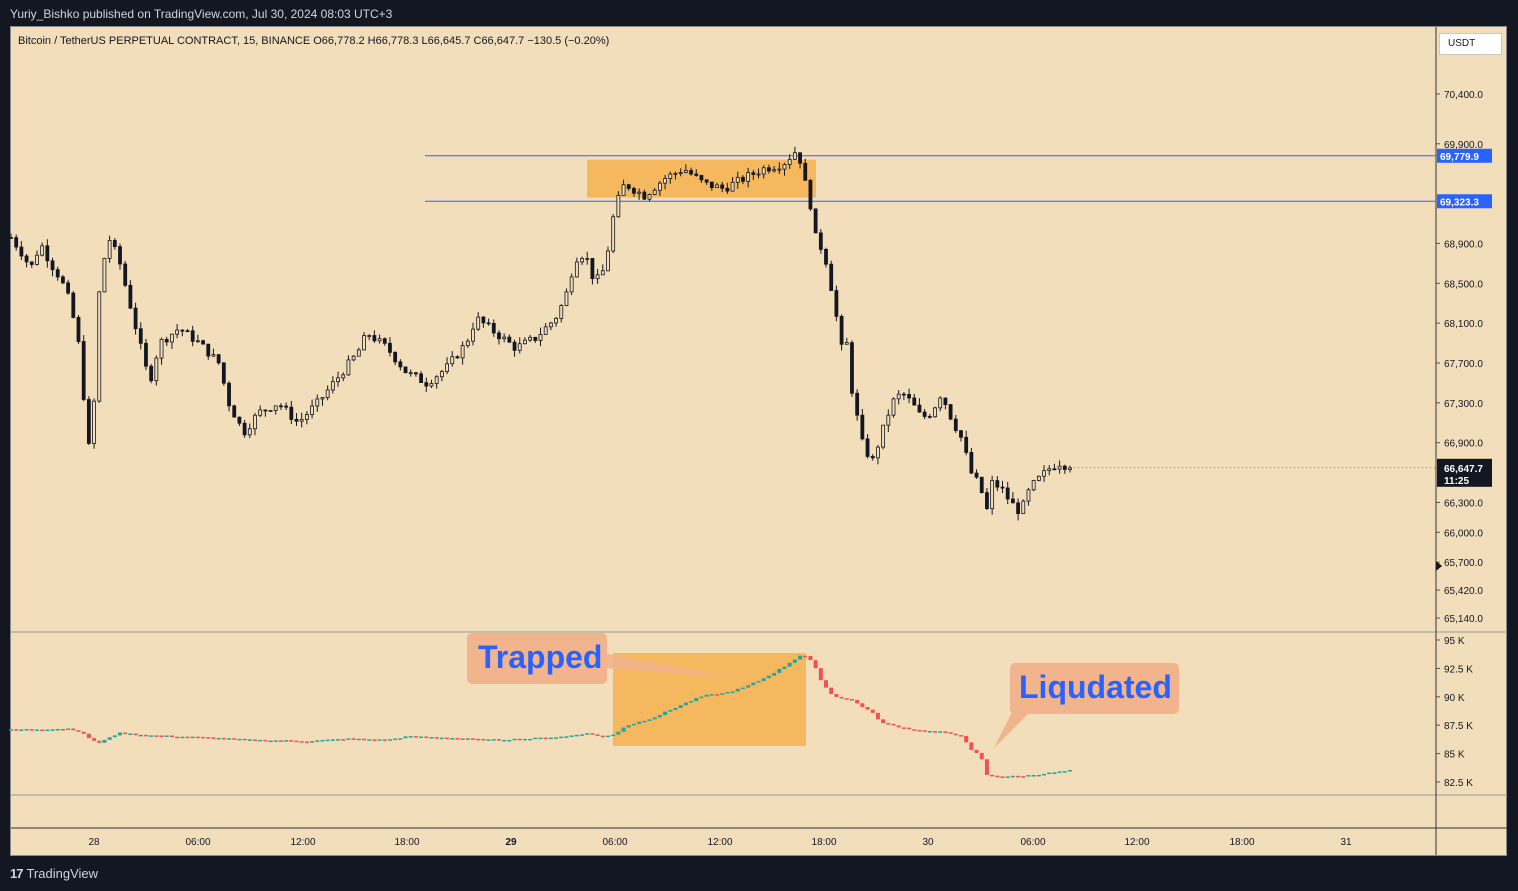  What do you see at coordinates (719, 842) in the screenshot?
I see `time-tick-label: 12:00` at bounding box center [719, 842].